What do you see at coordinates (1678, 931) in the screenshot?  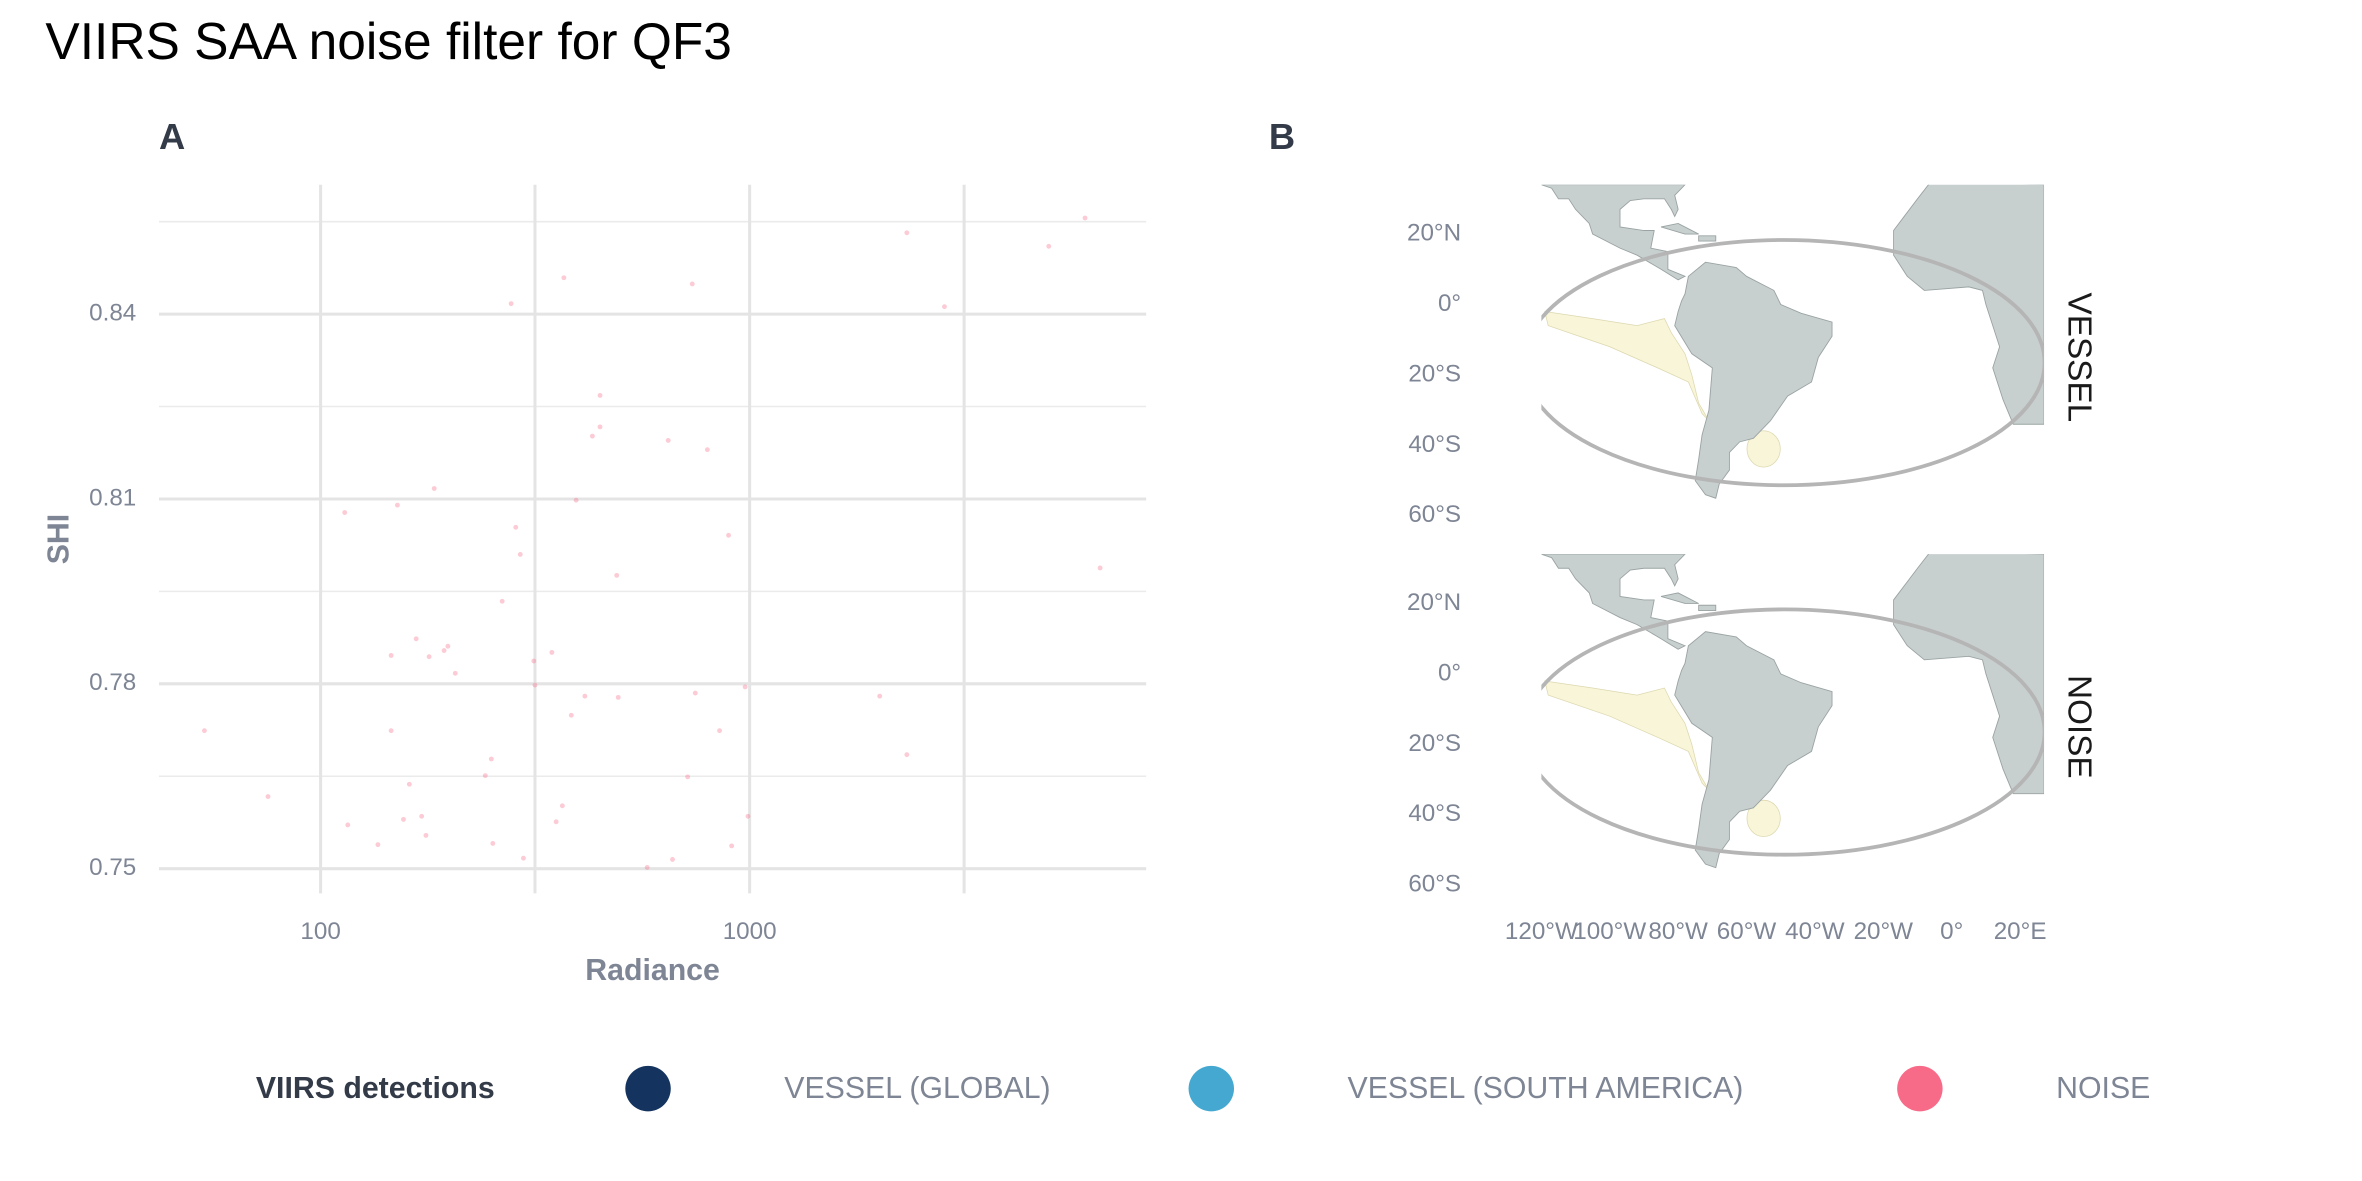 I see `x-tick-label: 80°W` at bounding box center [1678, 931].